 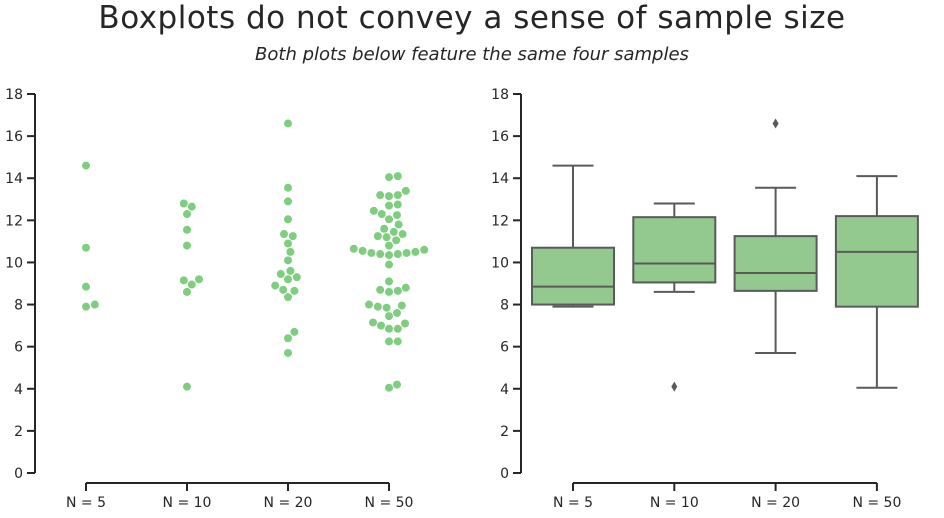 What do you see at coordinates (86, 503) in the screenshot?
I see `x-tick-label: N = 5` at bounding box center [86, 503].